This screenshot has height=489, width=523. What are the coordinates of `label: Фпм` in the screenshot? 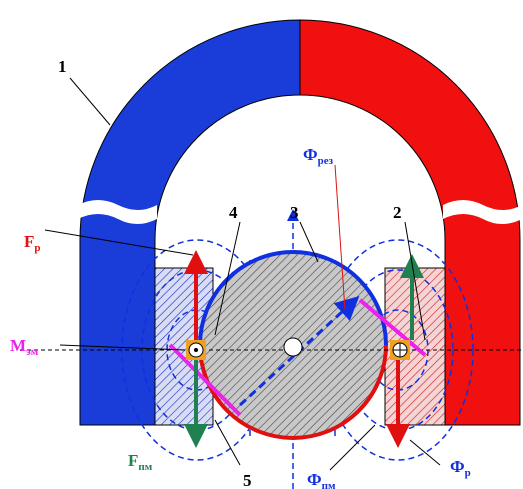 It's located at (321, 479).